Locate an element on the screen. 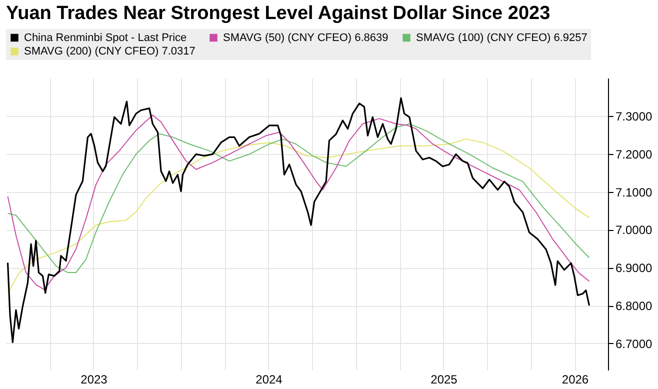 The height and width of the screenshot is (389, 658). legend-label: SMAVG (50) (CNY CFEO) 6.8639 is located at coordinates (305, 38).